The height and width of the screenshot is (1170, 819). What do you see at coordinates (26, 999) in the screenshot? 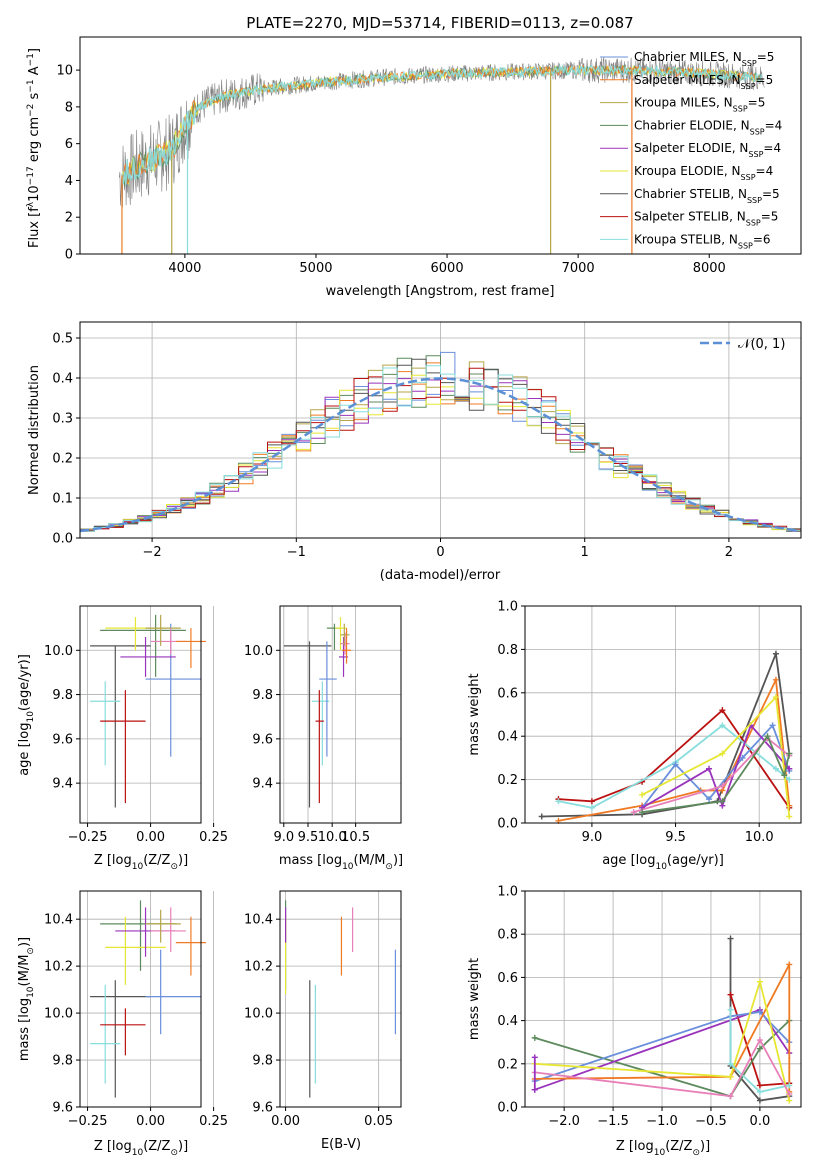
I see `y-axis-label: mass [log10(M/M⊙)]` at bounding box center [26, 999].